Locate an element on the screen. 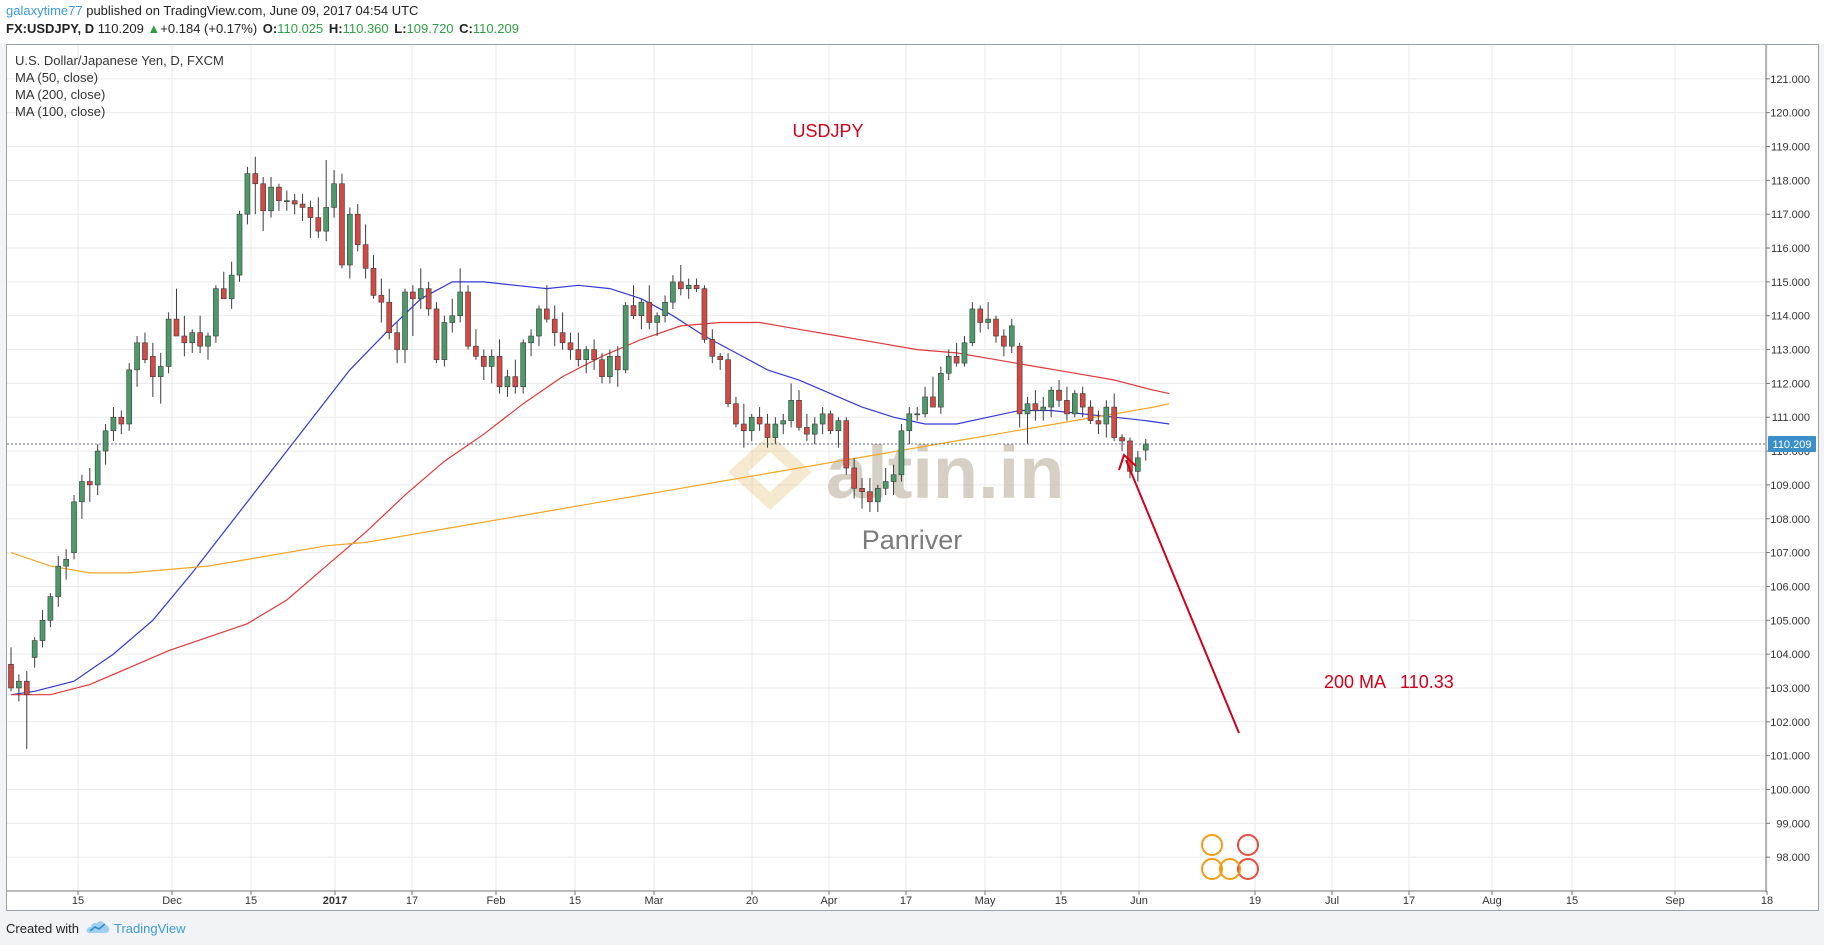 This screenshot has width=1824, height=945. time-tick-label: 18 is located at coordinates (1767, 901).